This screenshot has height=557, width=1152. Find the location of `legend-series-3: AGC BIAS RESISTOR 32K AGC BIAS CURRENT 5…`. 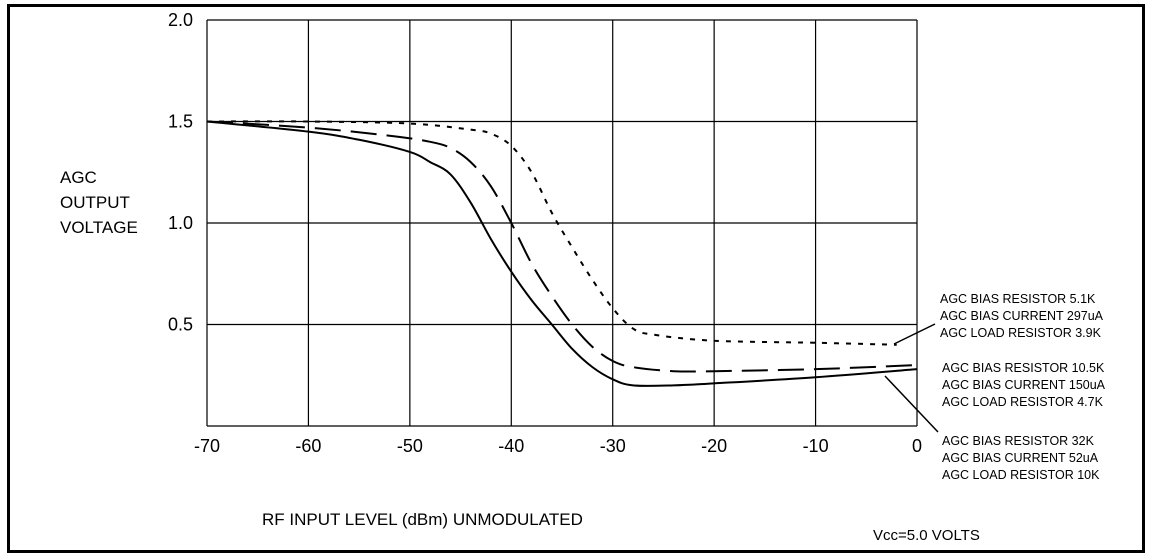

legend-series-3: AGC BIAS RESISTOR 32K AGC BIAS CURRENT 5… is located at coordinates (992, 428).